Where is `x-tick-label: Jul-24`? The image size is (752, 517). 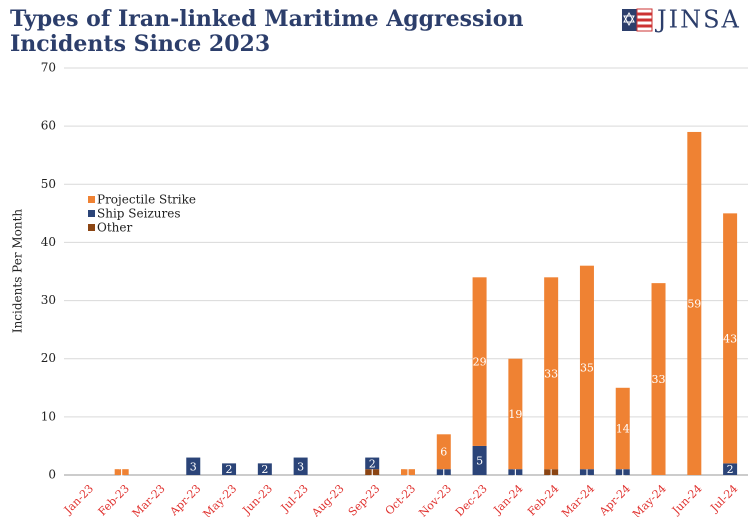 x-tick-label: Jul-24 is located at coordinates (723, 498).